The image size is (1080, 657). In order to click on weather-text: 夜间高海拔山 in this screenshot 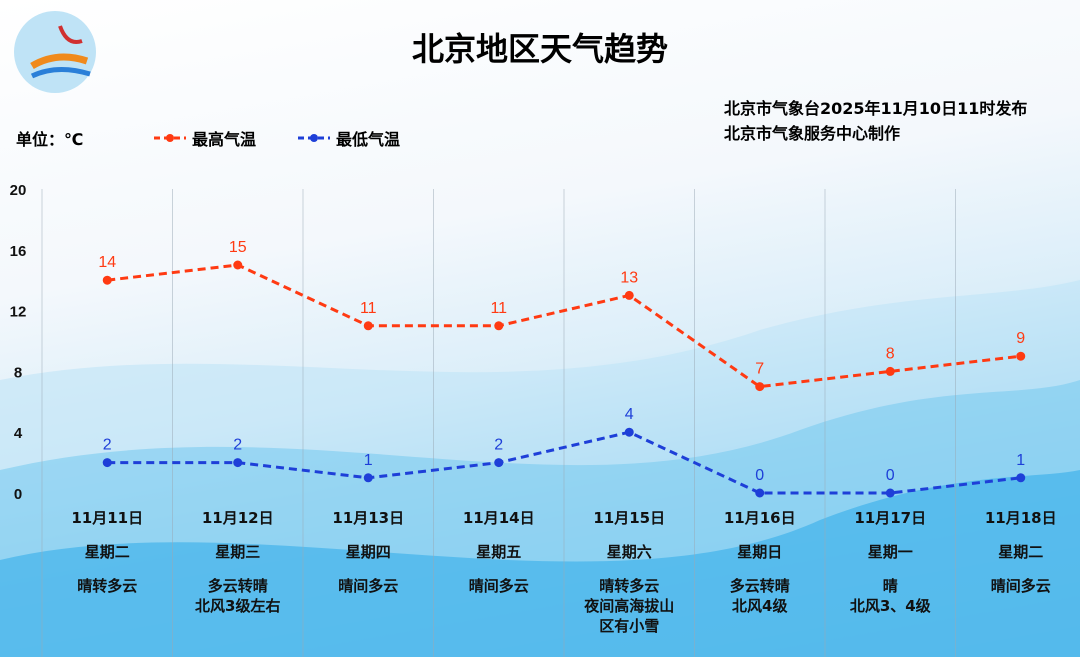, I will do `click(629, 606)`.